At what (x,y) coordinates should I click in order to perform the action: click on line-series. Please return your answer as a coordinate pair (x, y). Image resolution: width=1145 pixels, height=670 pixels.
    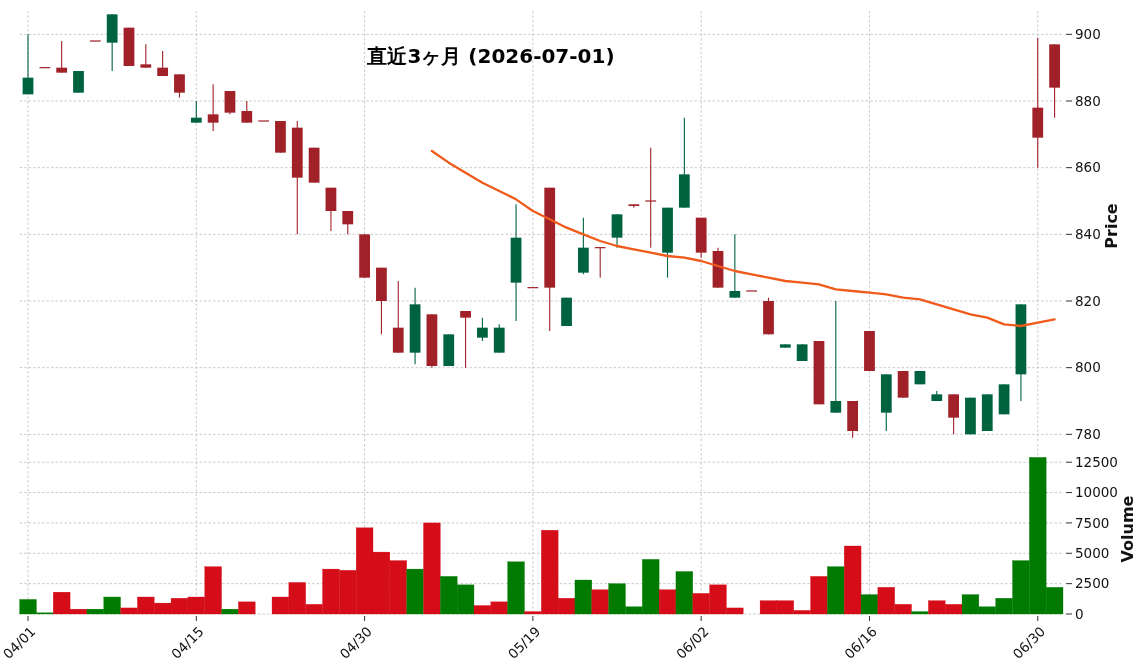
    Looking at the image, I should click on (743, 238).